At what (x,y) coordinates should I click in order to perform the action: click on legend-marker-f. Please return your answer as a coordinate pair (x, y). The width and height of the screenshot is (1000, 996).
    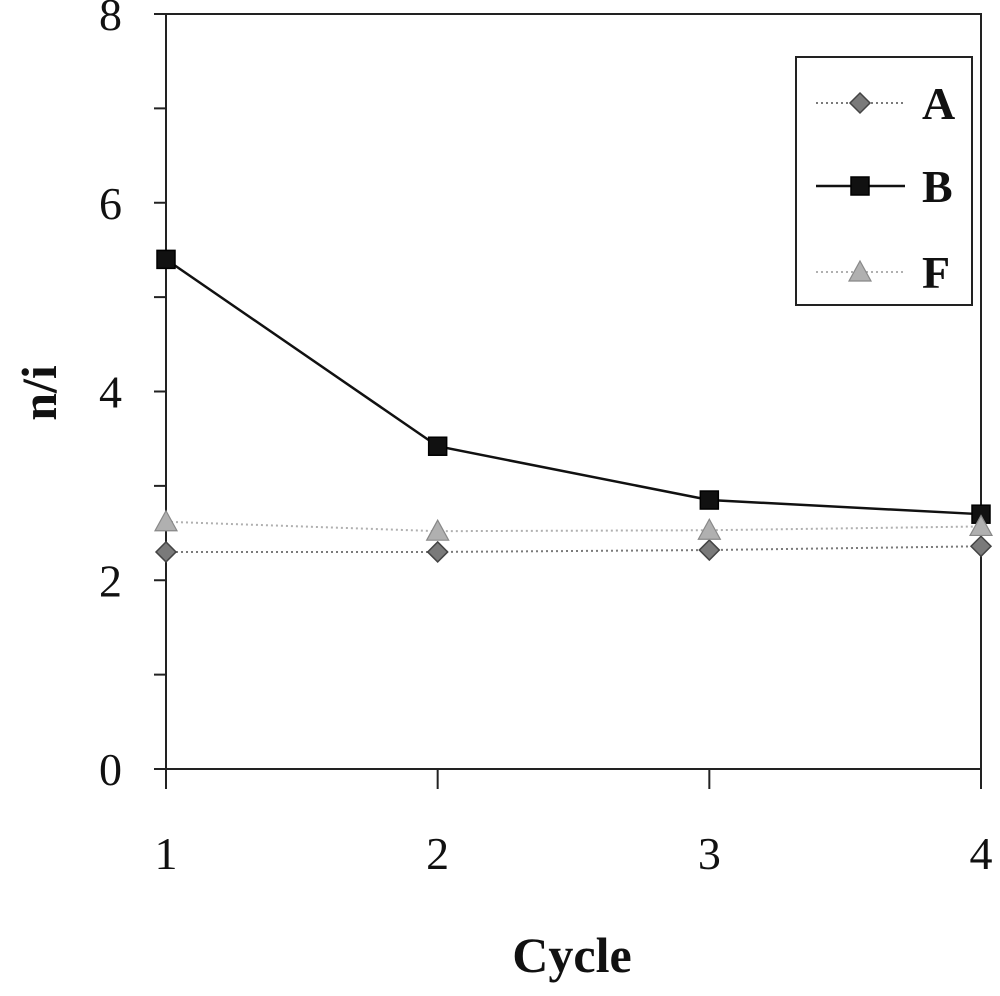
    Looking at the image, I should click on (860, 270).